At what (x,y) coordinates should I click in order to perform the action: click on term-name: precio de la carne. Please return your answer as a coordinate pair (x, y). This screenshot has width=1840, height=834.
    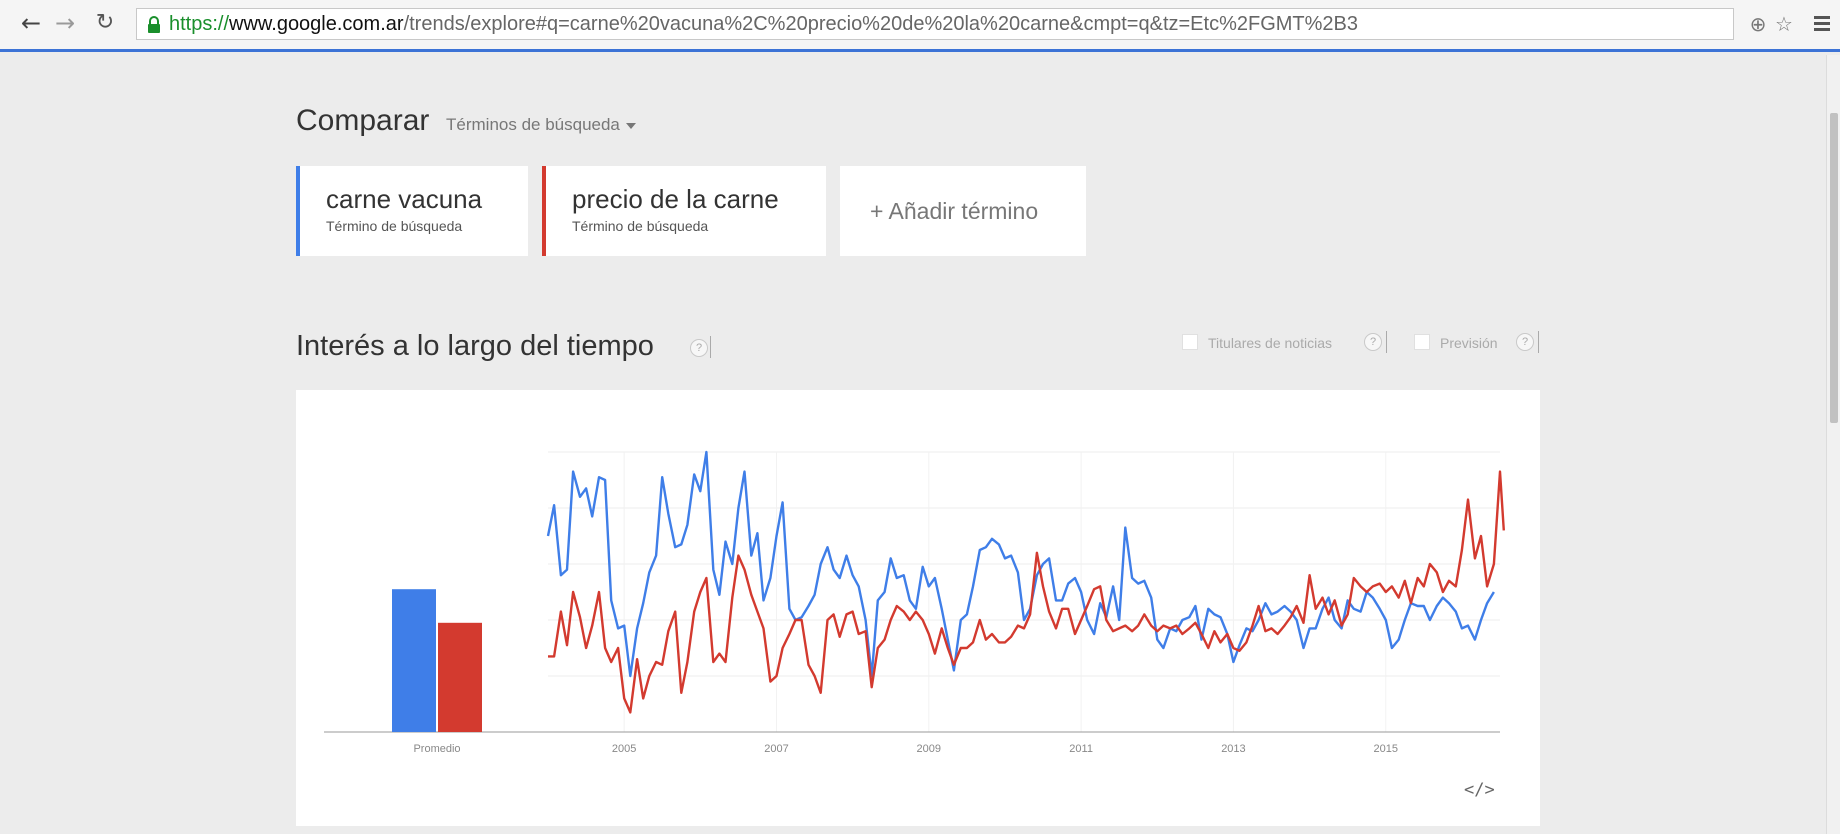
    Looking at the image, I should click on (675, 199).